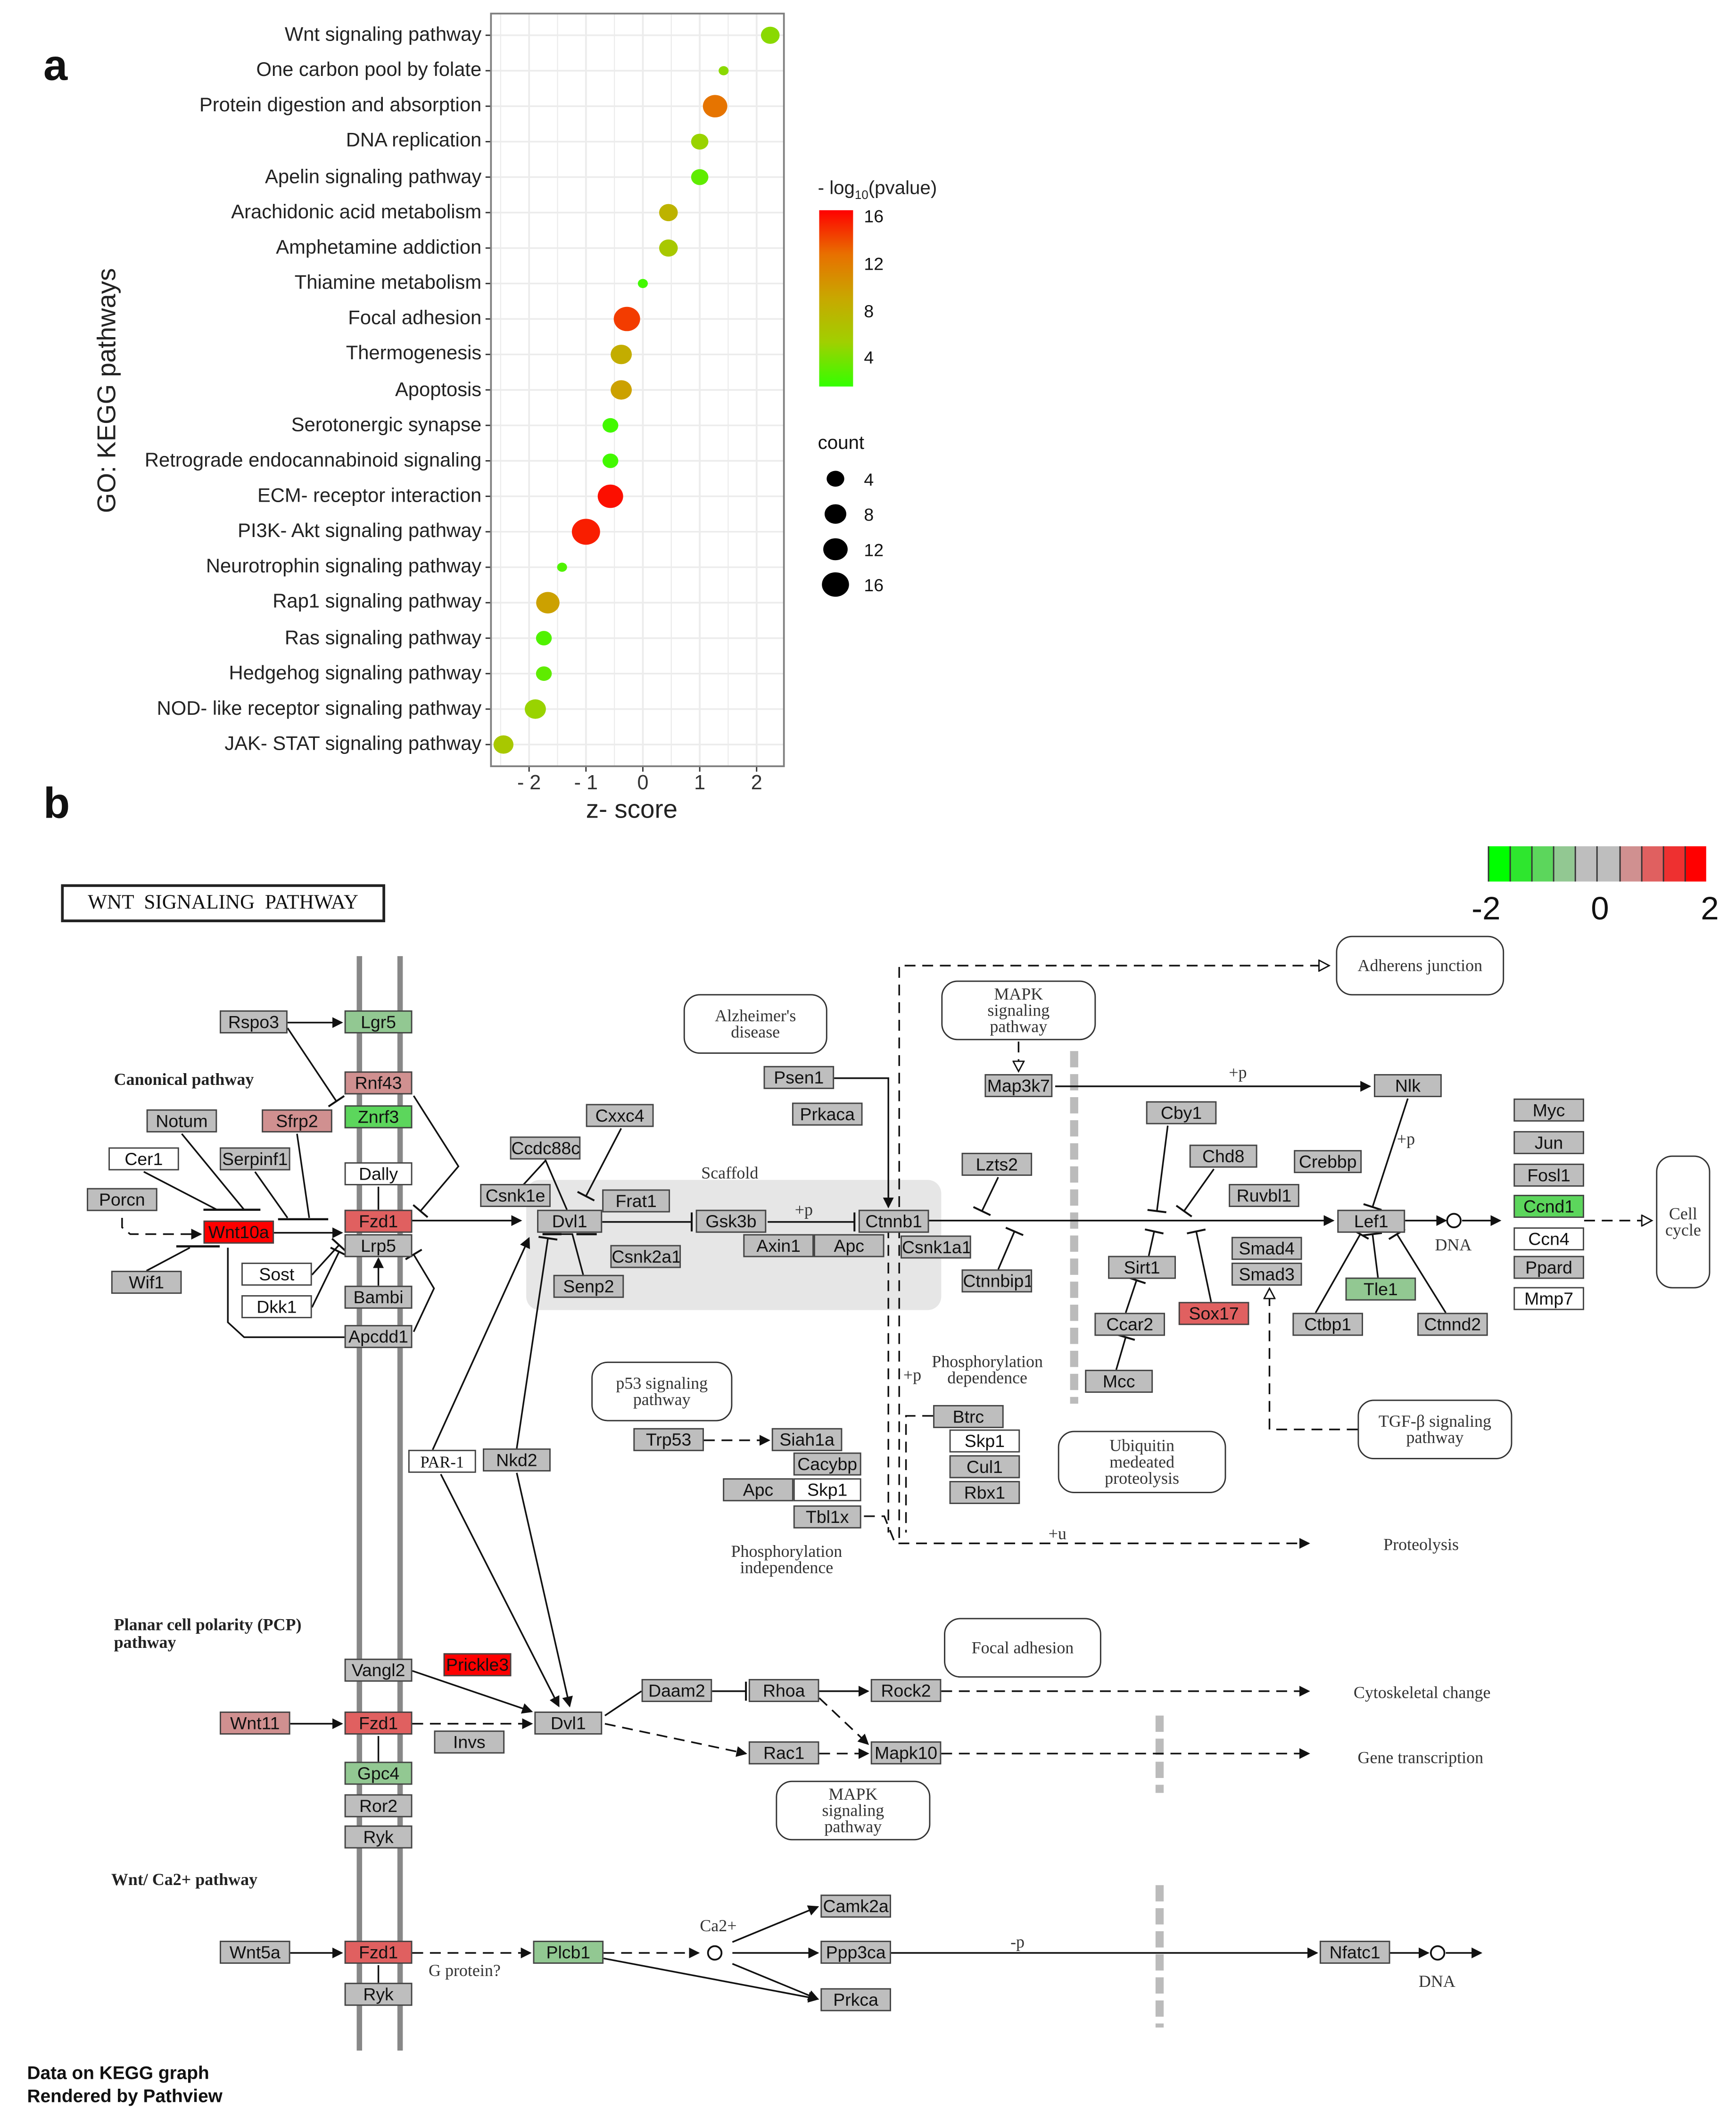  What do you see at coordinates (827, 1517) in the screenshot?
I see `gene-node-tbl1x: Tbl1x` at bounding box center [827, 1517].